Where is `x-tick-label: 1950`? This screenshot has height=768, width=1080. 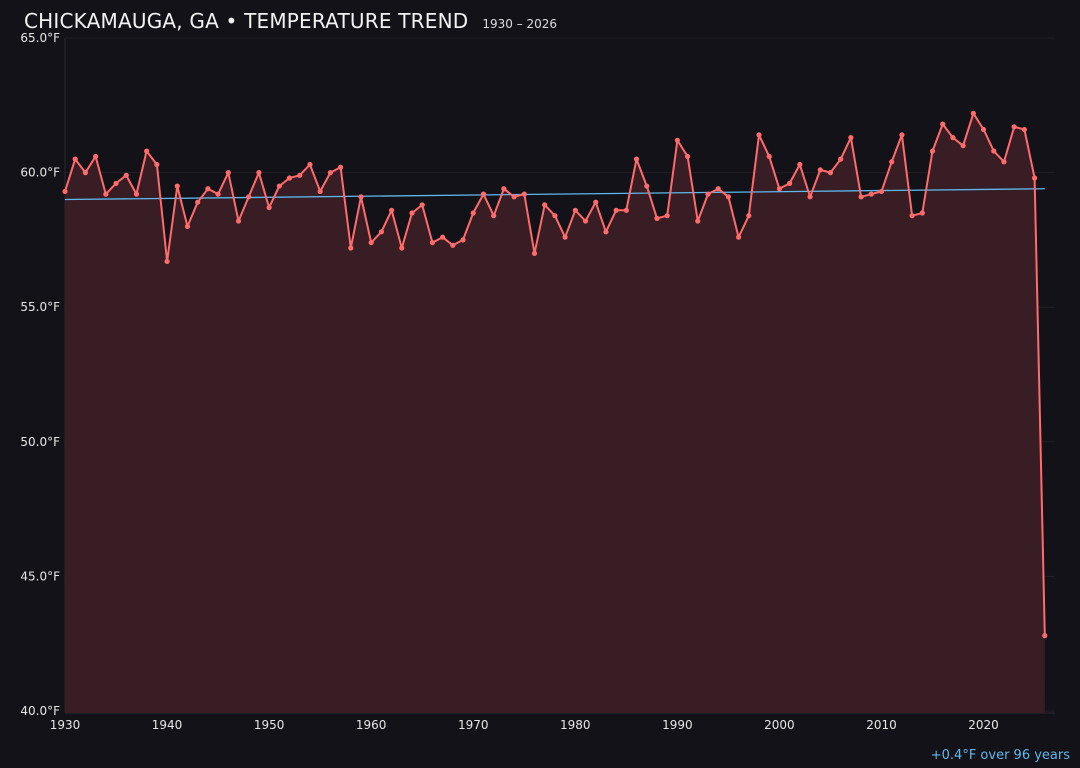
x-tick-label: 1950 is located at coordinates (269, 725).